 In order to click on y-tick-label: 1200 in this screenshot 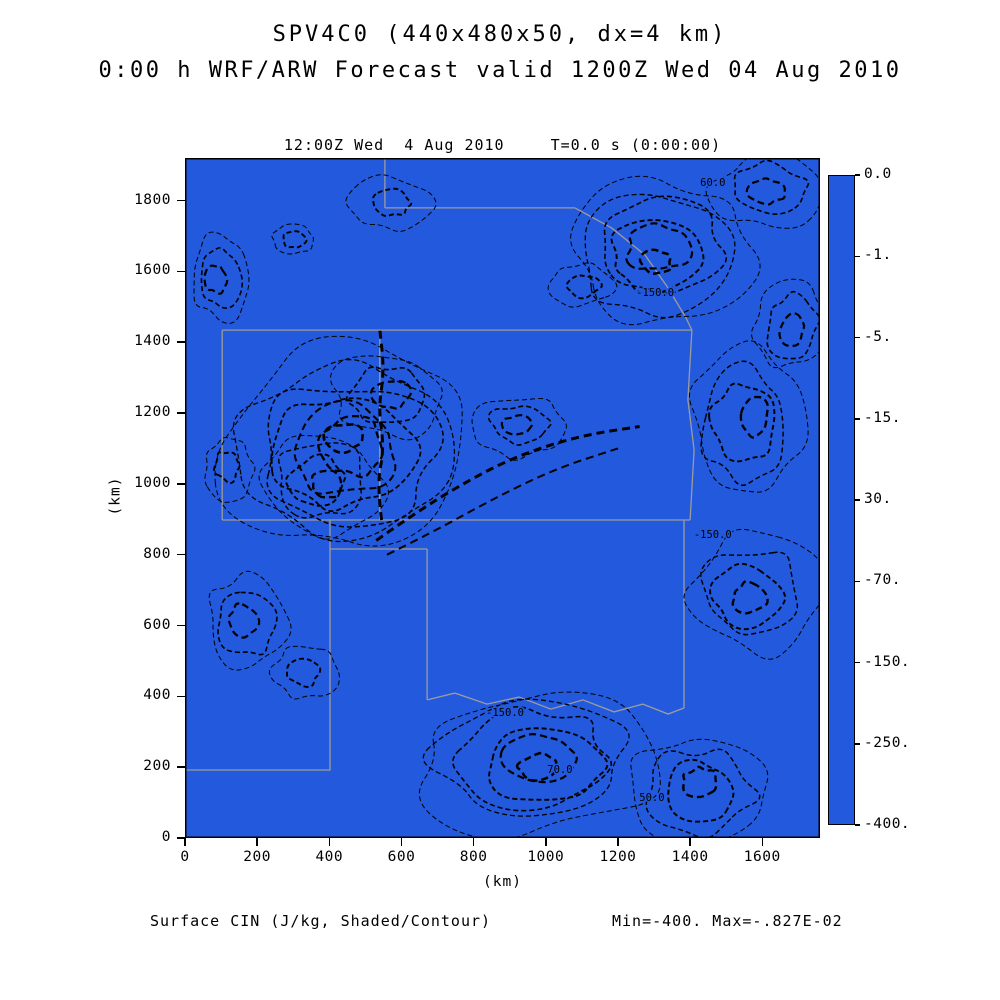, I will do `click(152, 412)`.